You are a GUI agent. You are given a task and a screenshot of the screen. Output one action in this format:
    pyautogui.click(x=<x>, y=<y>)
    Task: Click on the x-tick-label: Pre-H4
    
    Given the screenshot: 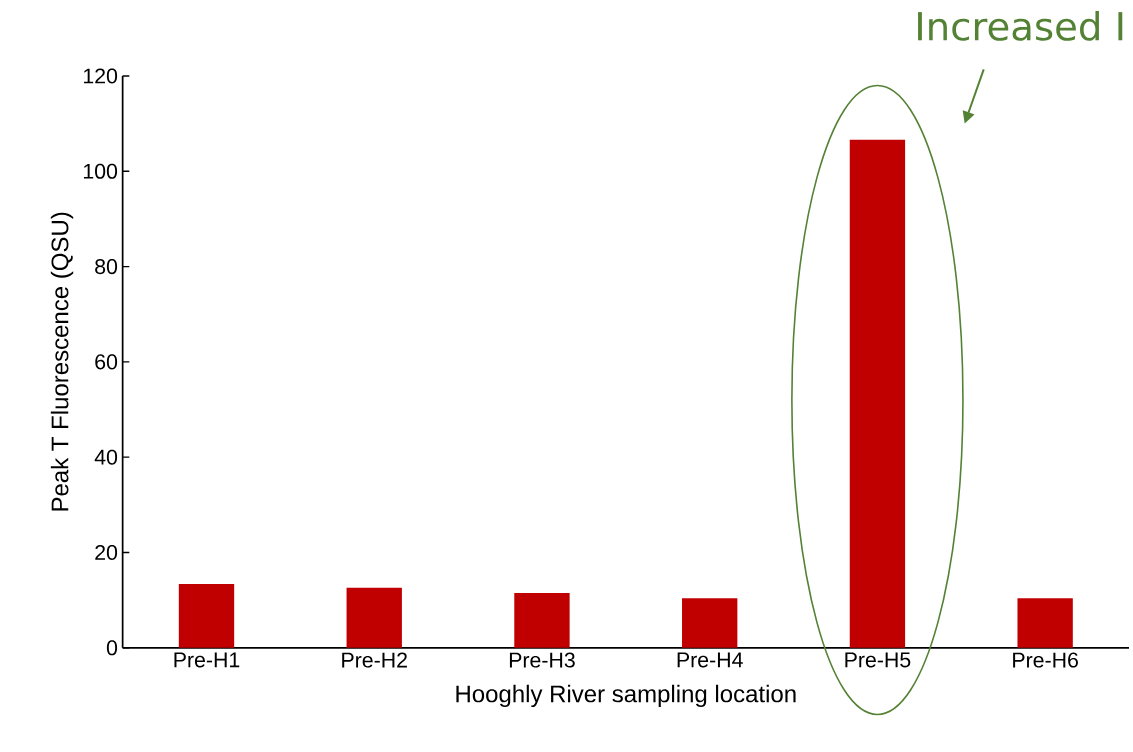 What is the action you would take?
    pyautogui.click(x=710, y=660)
    